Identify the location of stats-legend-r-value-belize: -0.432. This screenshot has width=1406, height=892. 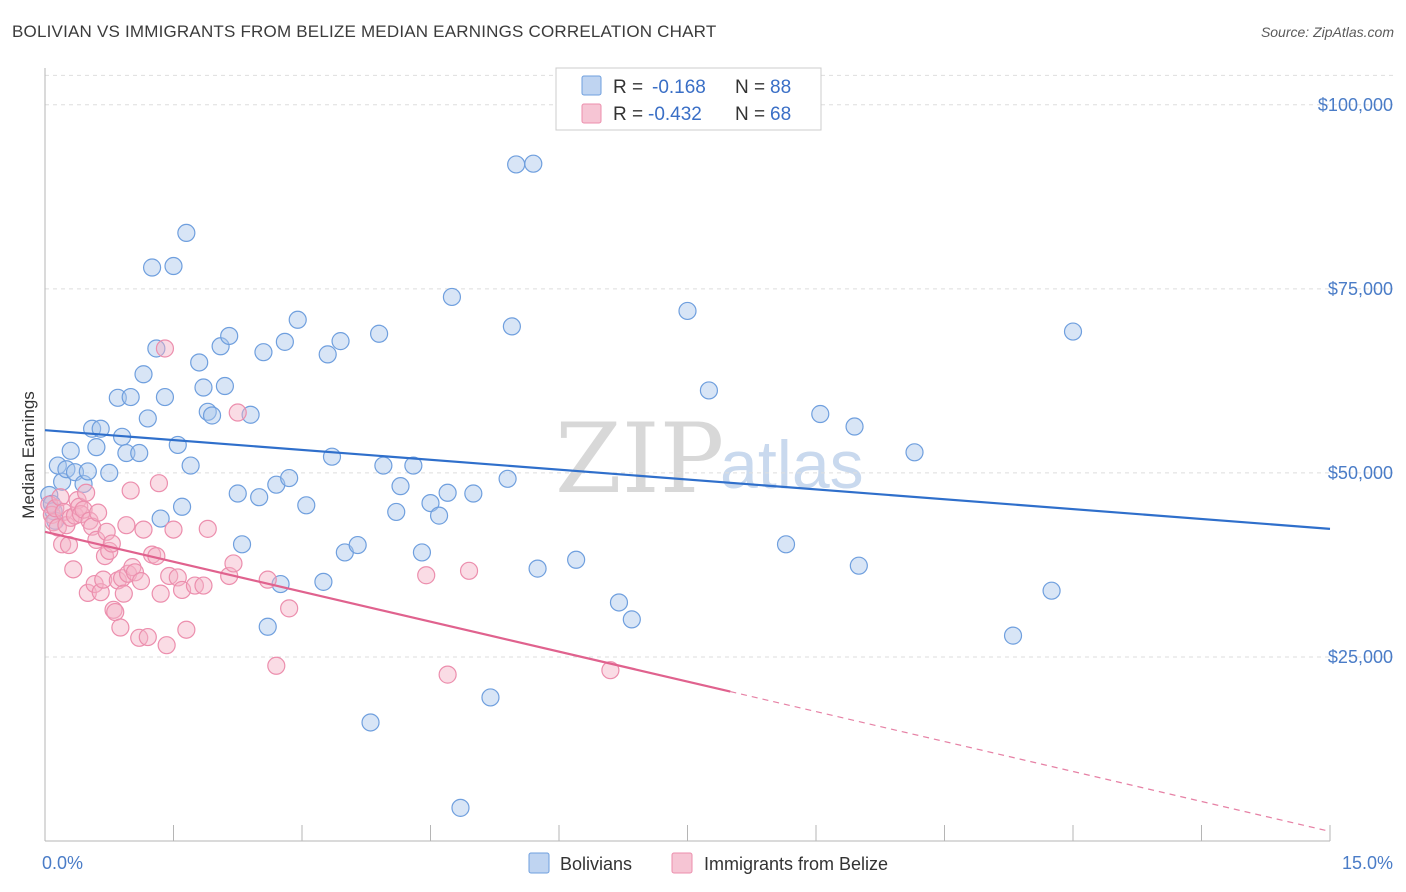
(675, 114).